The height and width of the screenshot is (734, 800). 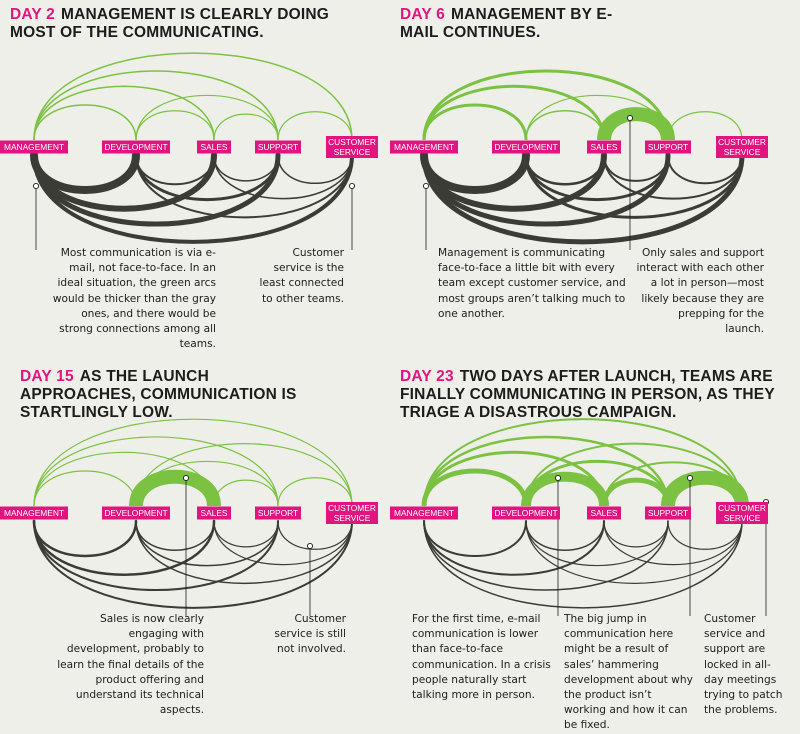 I want to click on day-label: DAY 6, so click(x=422, y=14).